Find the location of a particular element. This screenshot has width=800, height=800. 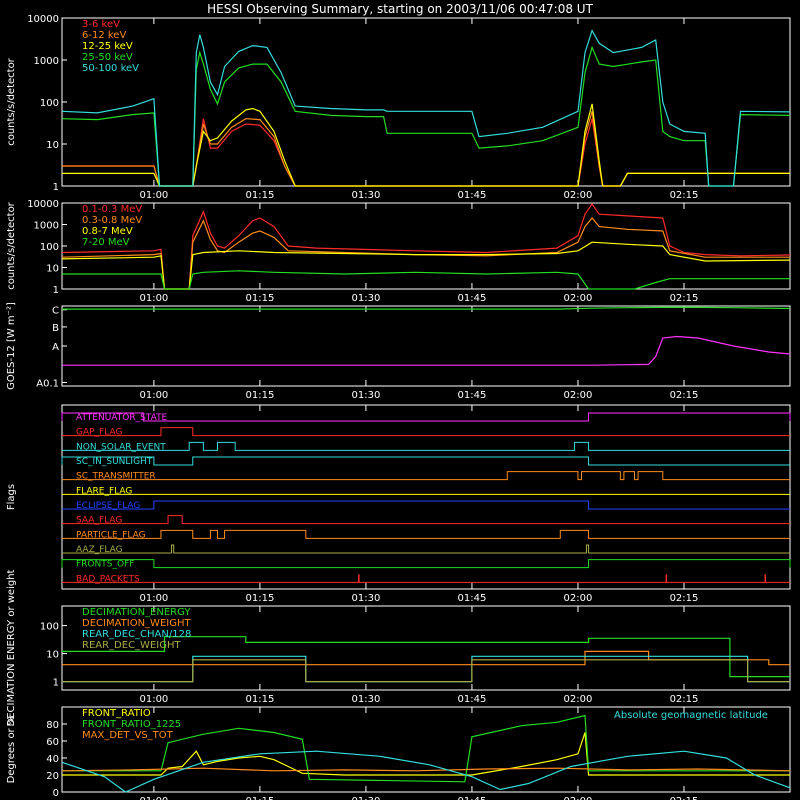

flag-label: FLARE_FLAG is located at coordinates (104, 491).